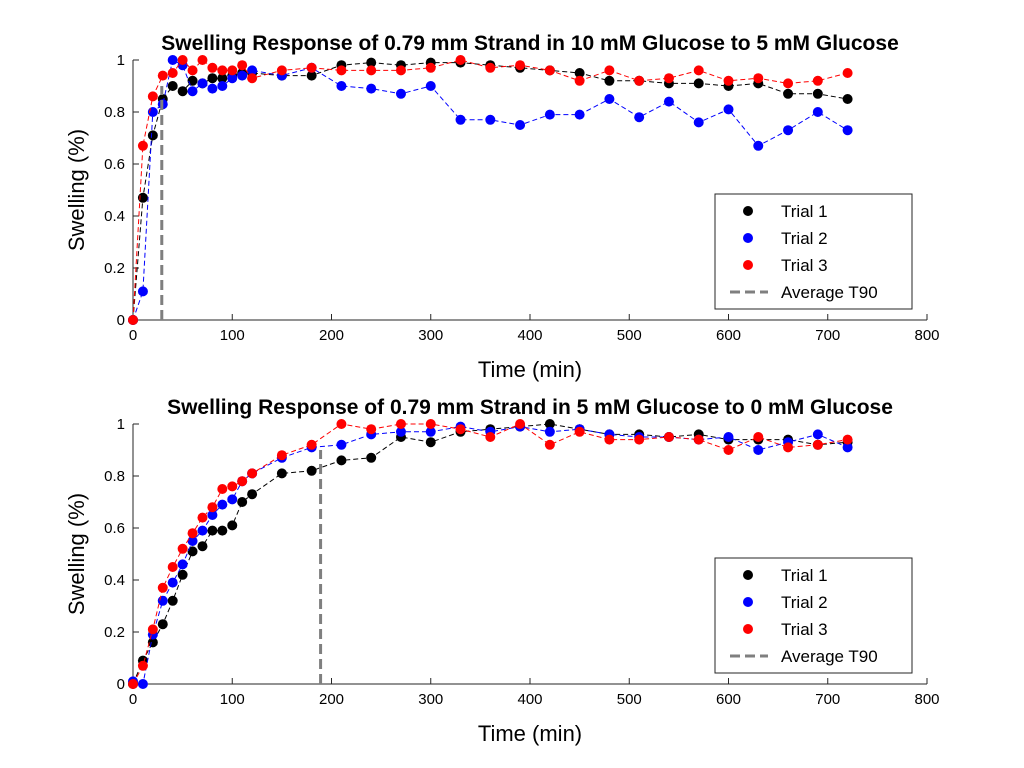 The height and width of the screenshot is (768, 1024). What do you see at coordinates (728, 335) in the screenshot?
I see `x-tick-label: 600` at bounding box center [728, 335].